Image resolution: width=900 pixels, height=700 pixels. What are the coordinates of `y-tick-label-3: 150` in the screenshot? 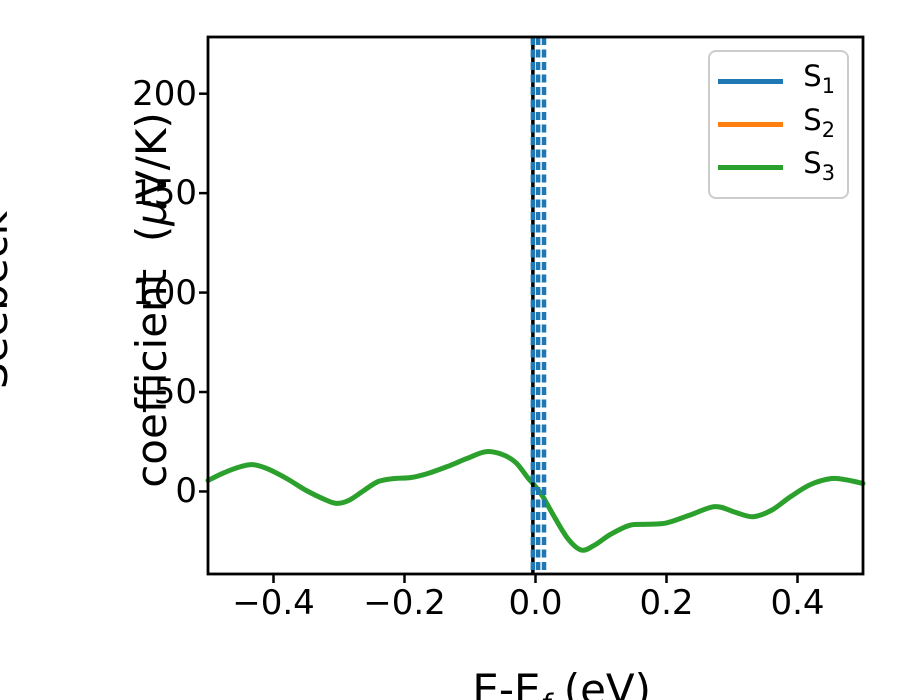 It's located at (164, 193).